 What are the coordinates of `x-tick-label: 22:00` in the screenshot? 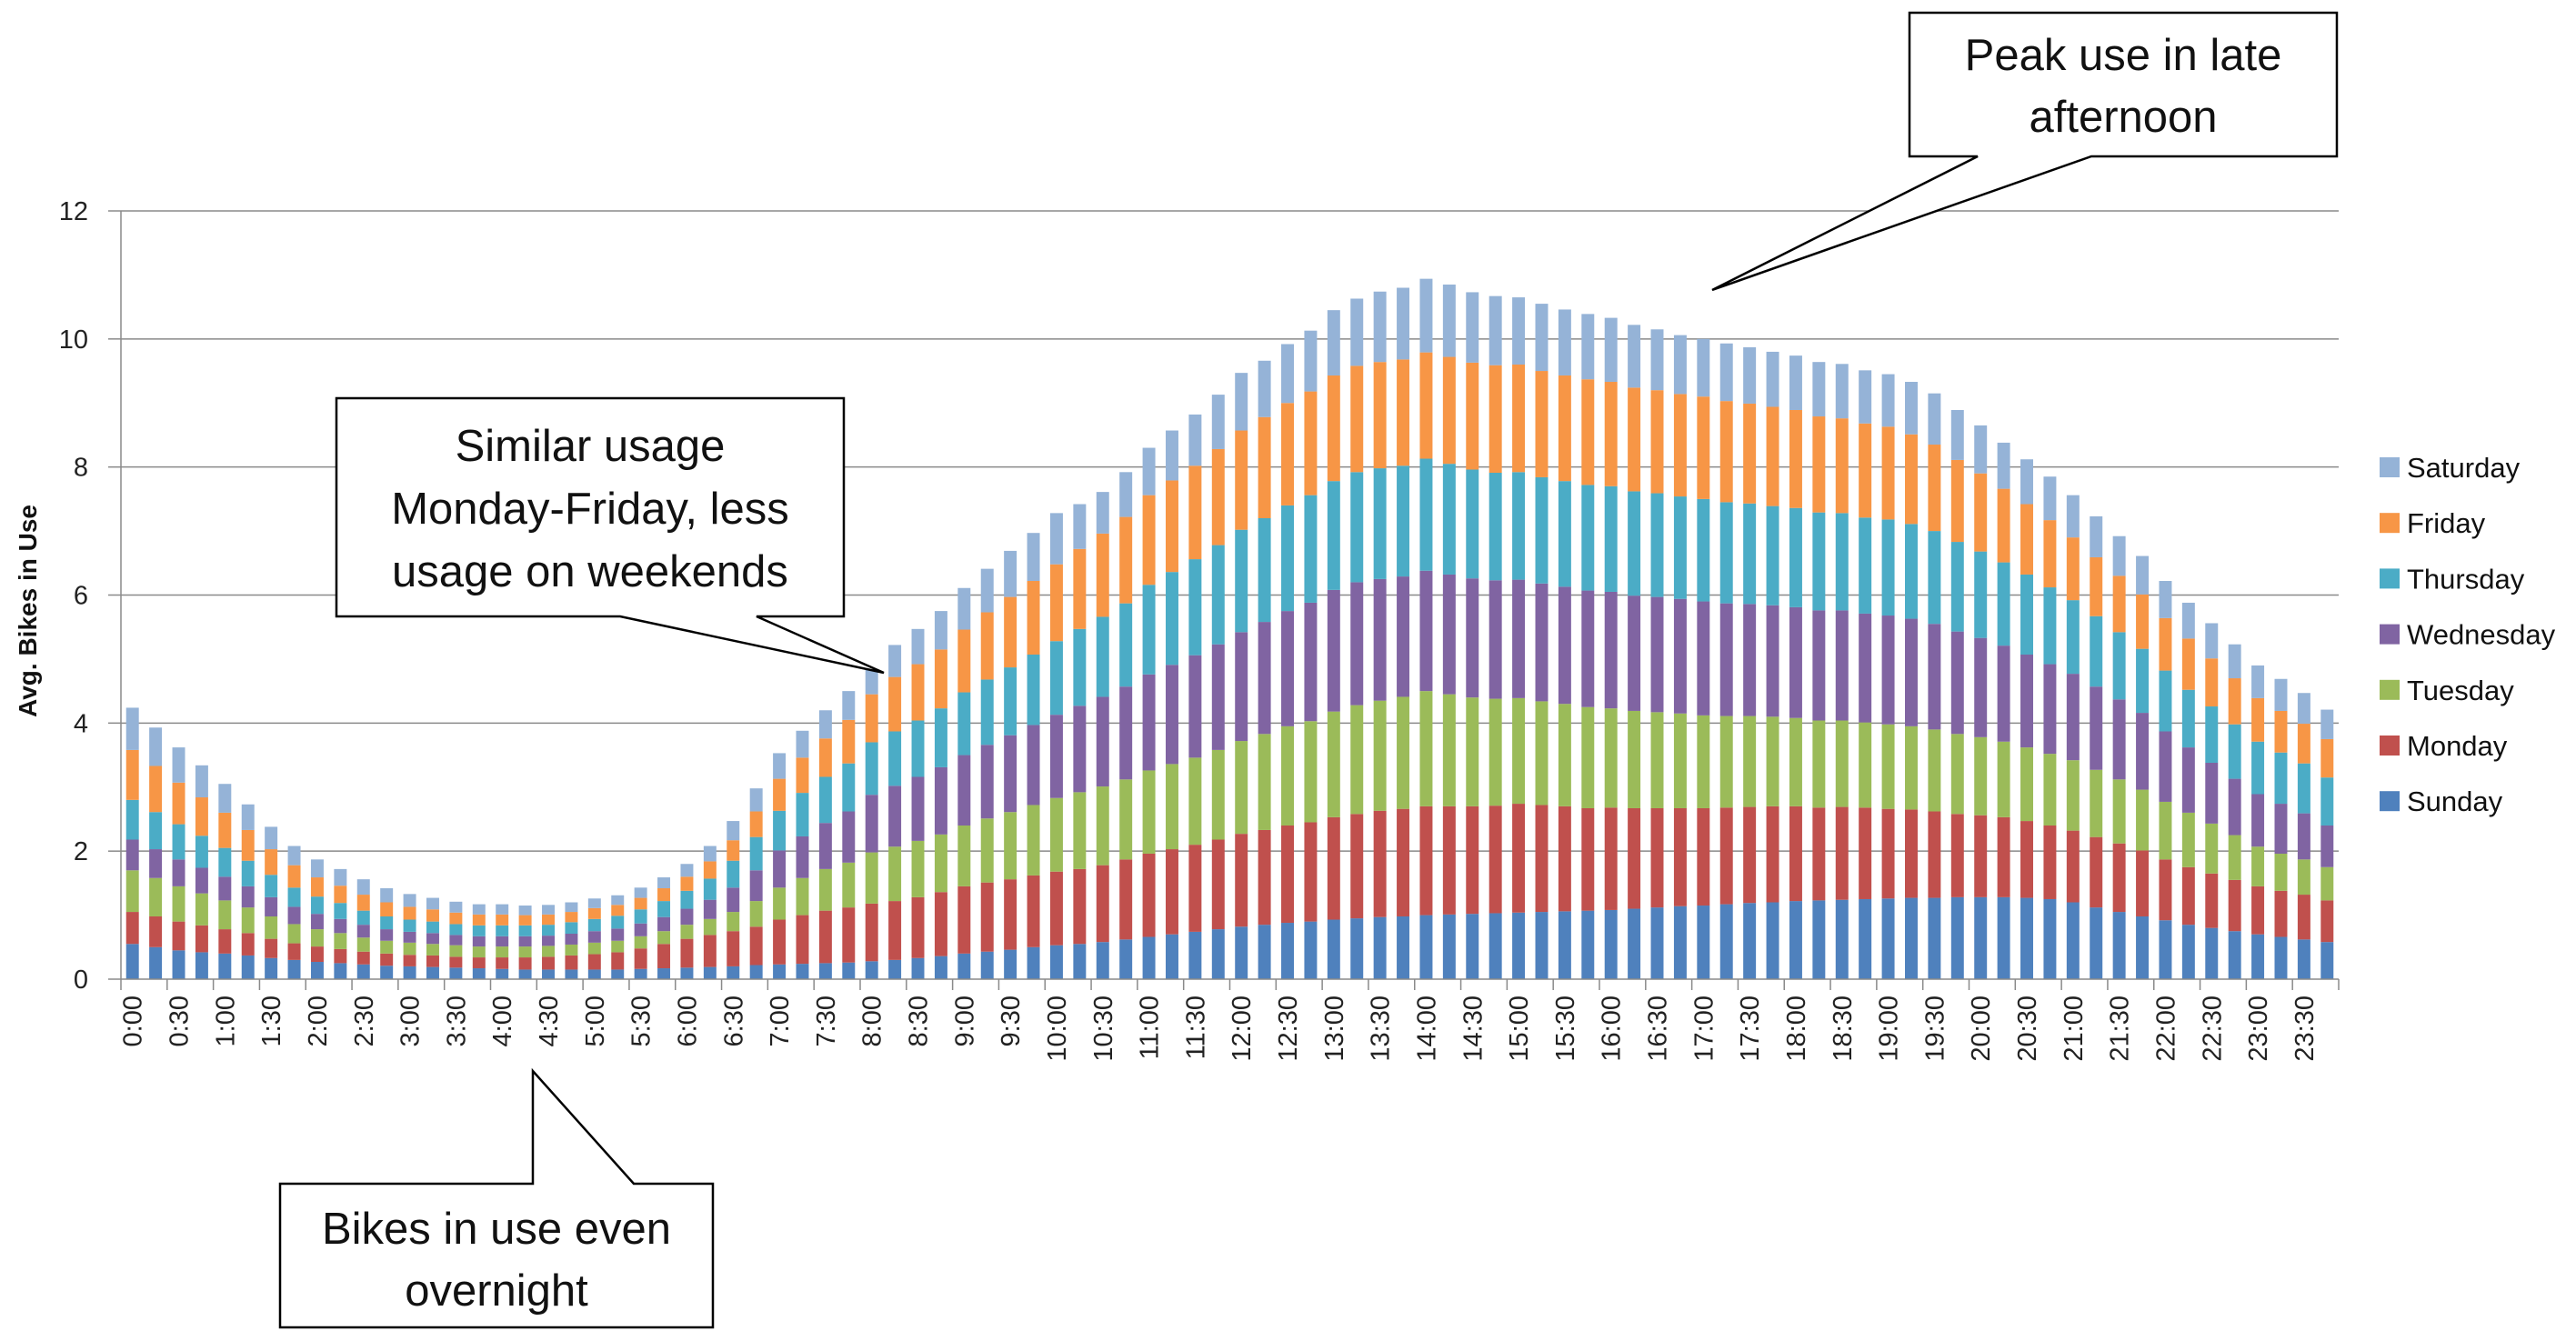 It's located at (2165, 1029).